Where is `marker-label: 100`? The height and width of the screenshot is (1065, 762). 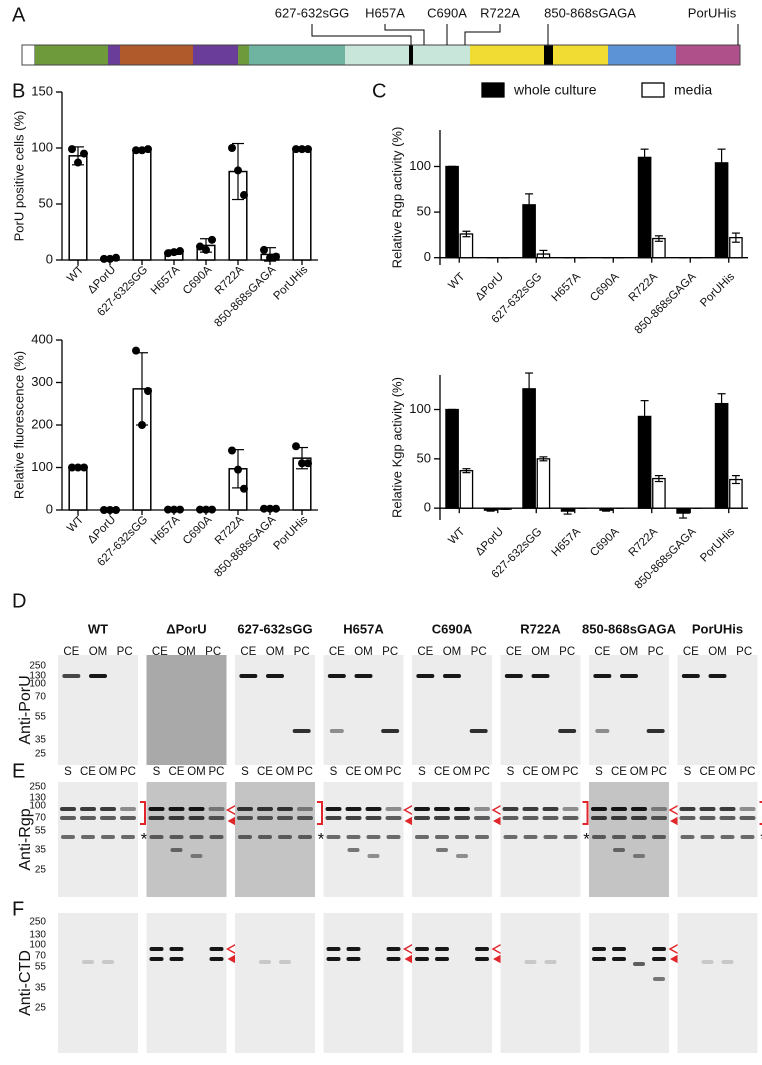
marker-label: 100 is located at coordinates (37, 684).